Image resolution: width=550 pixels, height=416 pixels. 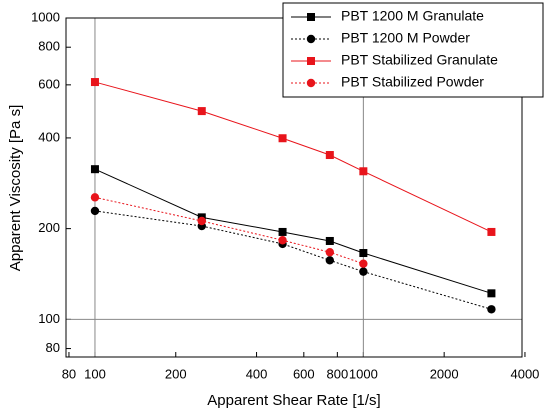 I want to click on x-tick-label: 200, so click(x=176, y=373).